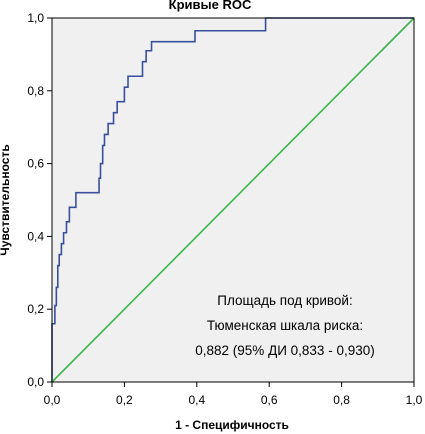  What do you see at coordinates (196, 400) in the screenshot?
I see `x-tick-label: 0,4` at bounding box center [196, 400].